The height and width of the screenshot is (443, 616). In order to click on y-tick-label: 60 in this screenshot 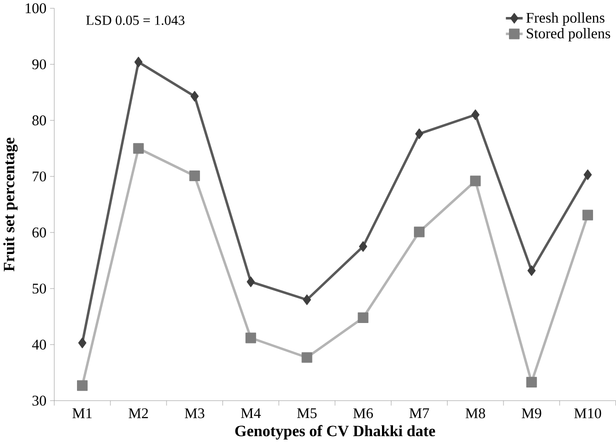, I will do `click(39, 233)`.